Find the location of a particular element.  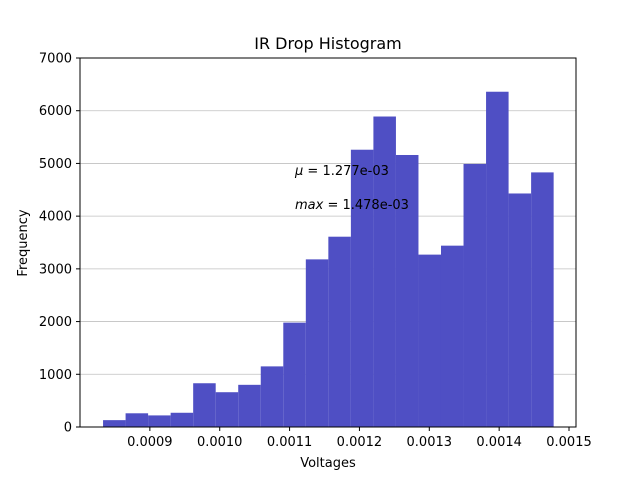

y-tick-label: 6000 is located at coordinates (55, 111).